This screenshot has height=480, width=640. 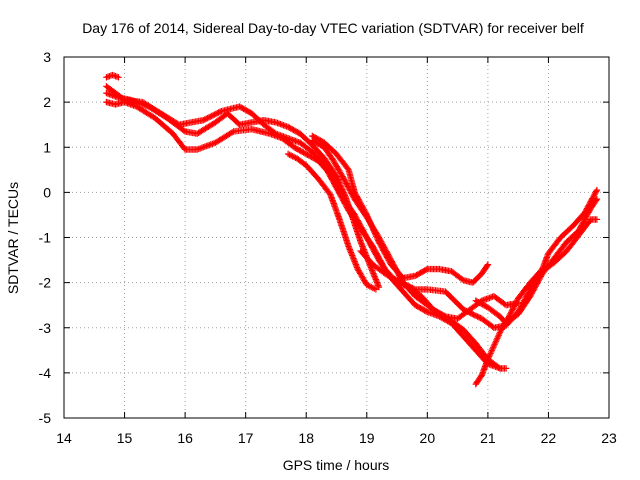 What do you see at coordinates (64, 438) in the screenshot?
I see `x-tick-label: 14` at bounding box center [64, 438].